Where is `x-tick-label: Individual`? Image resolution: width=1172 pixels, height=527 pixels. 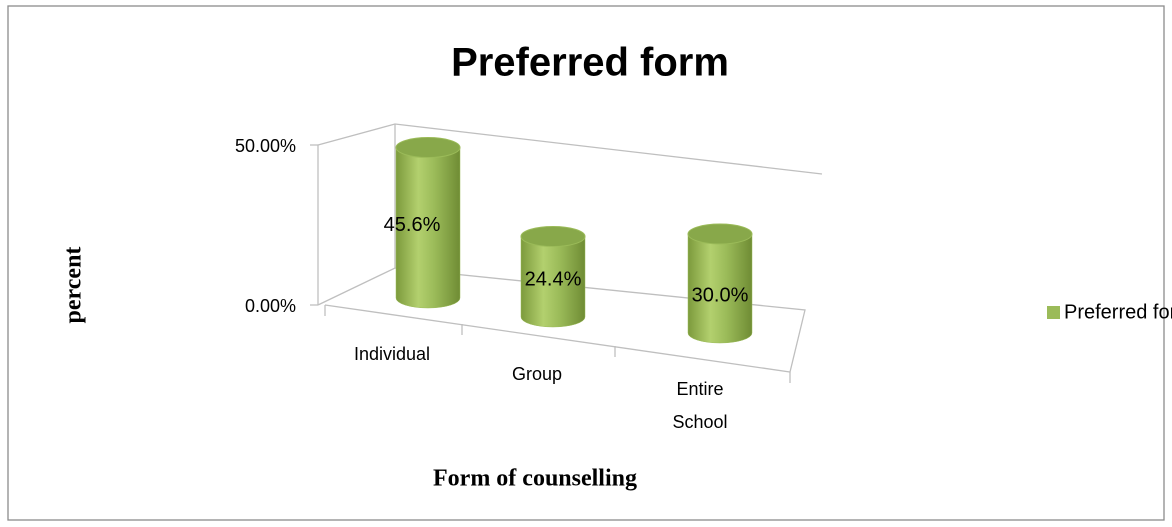
x-tick-label: Individual is located at coordinates (392, 354).